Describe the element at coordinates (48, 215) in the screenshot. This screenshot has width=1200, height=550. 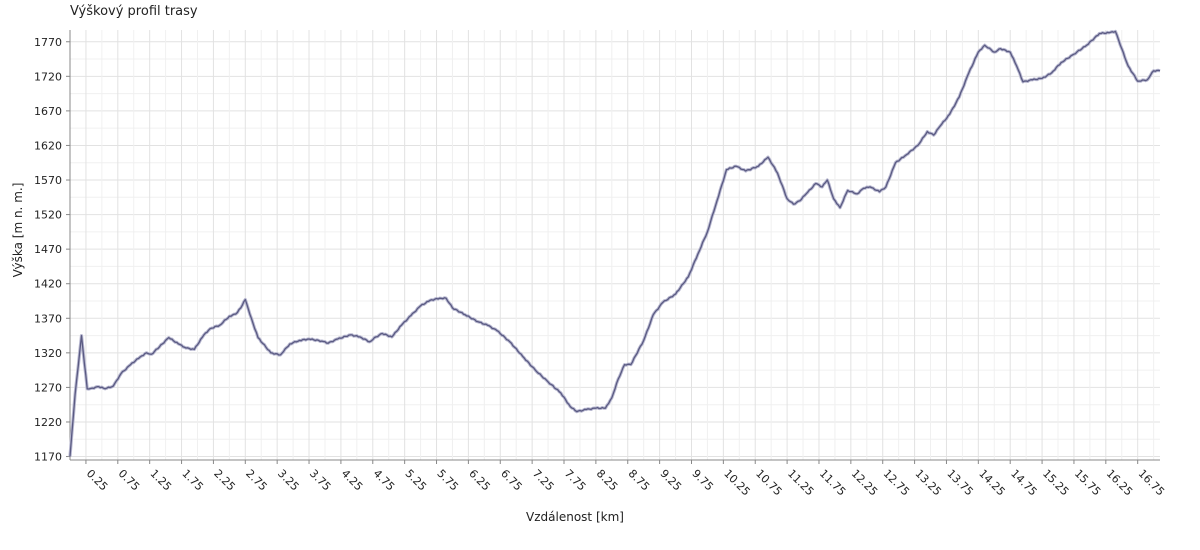
I see `y-tick-label: 1520` at that location.